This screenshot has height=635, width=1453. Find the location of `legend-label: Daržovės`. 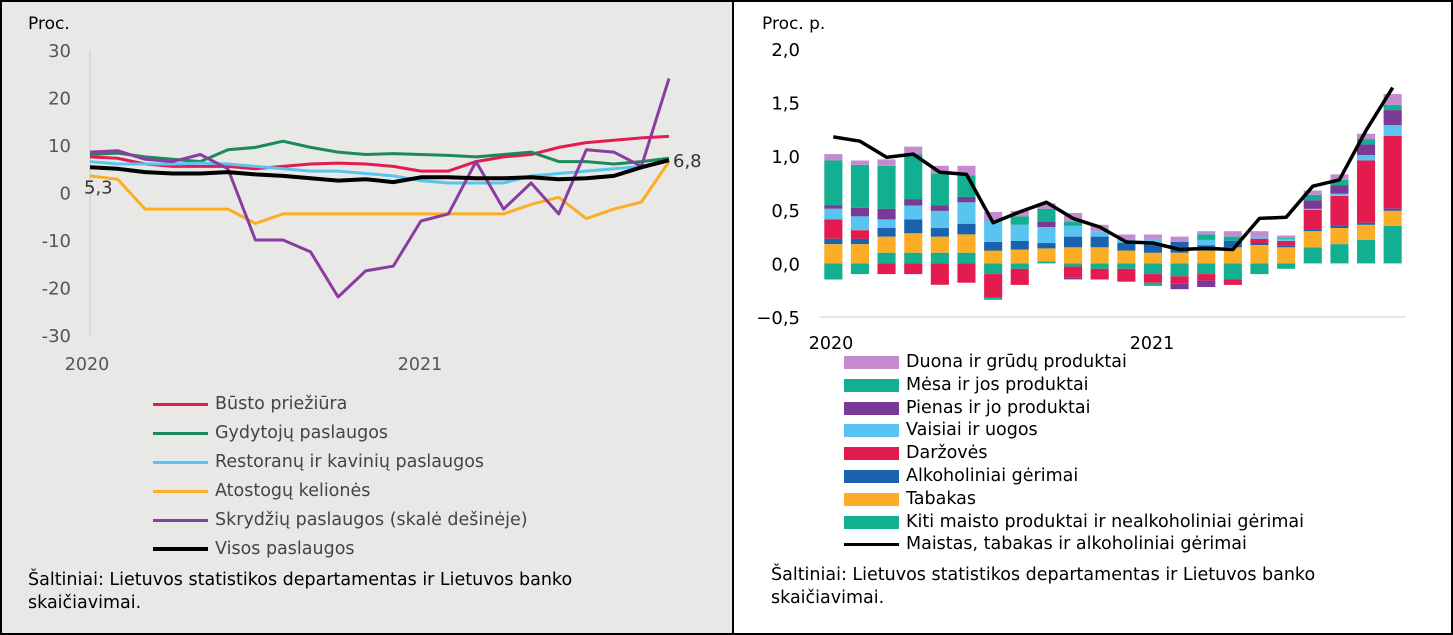

legend-label: Daržovės is located at coordinates (947, 453).